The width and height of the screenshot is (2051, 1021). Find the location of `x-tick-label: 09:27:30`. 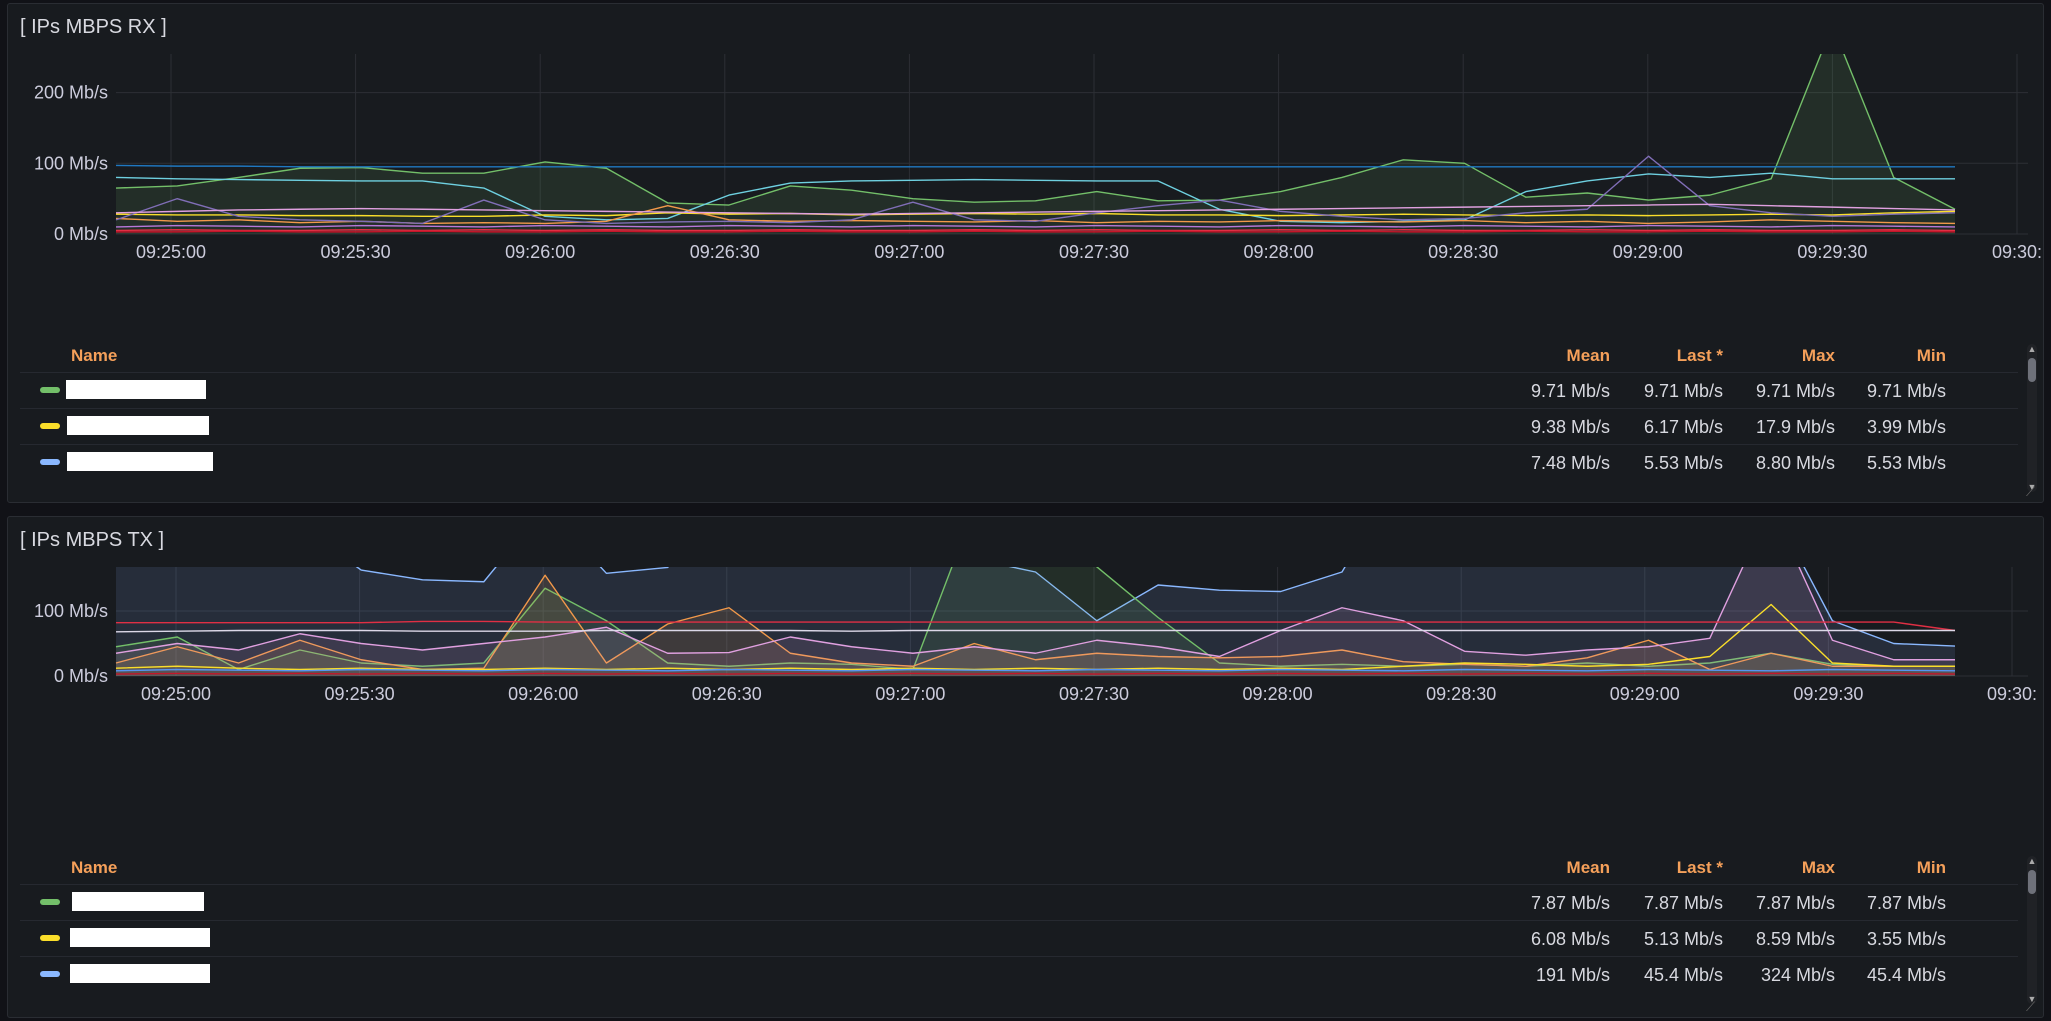

x-tick-label: 09:27:30 is located at coordinates (1094, 252).